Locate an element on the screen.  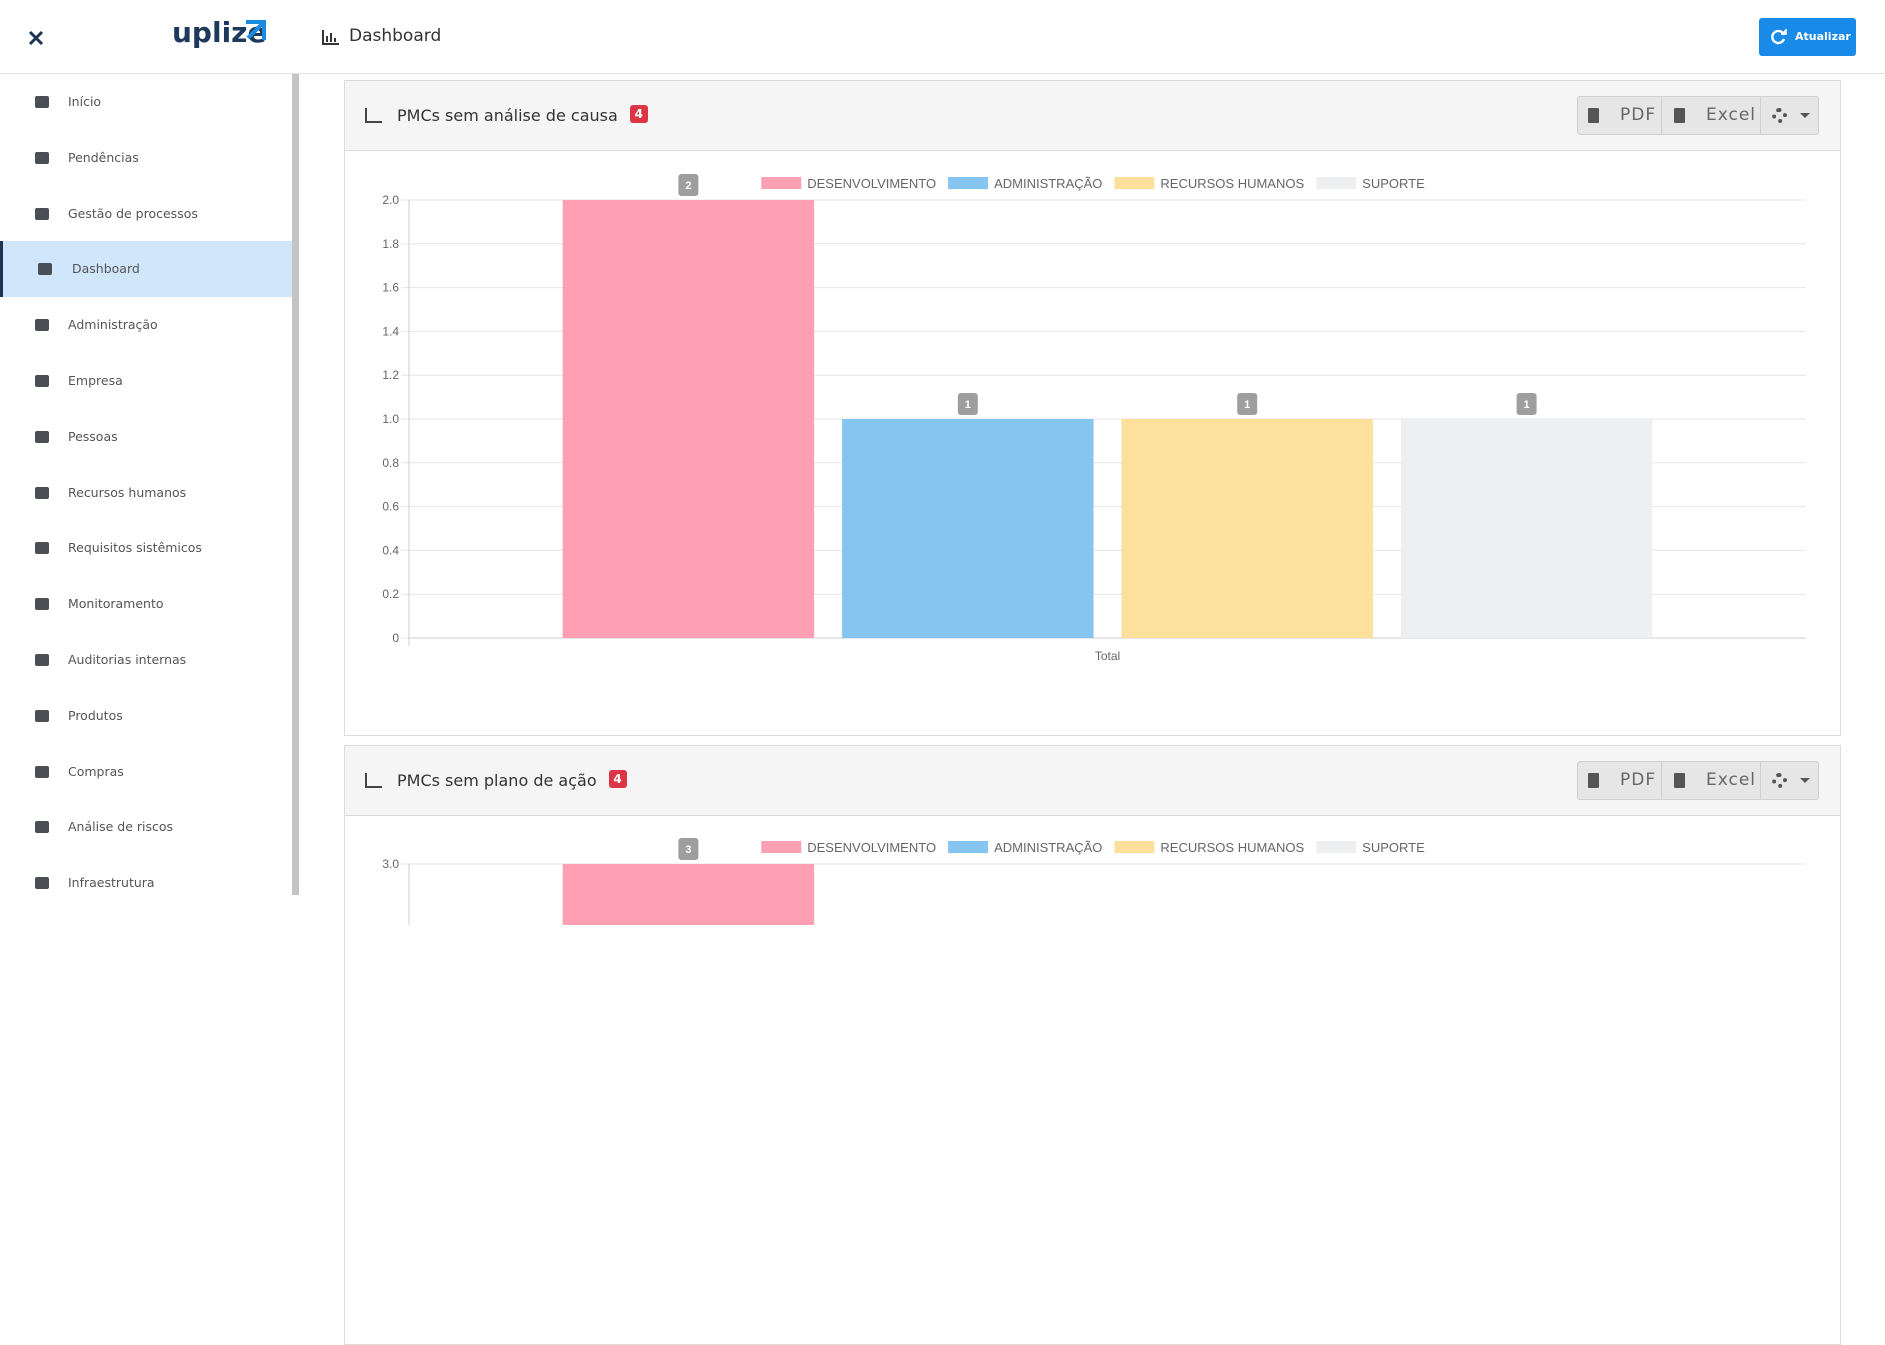
menu-item: Produtos is located at coordinates (146, 716).